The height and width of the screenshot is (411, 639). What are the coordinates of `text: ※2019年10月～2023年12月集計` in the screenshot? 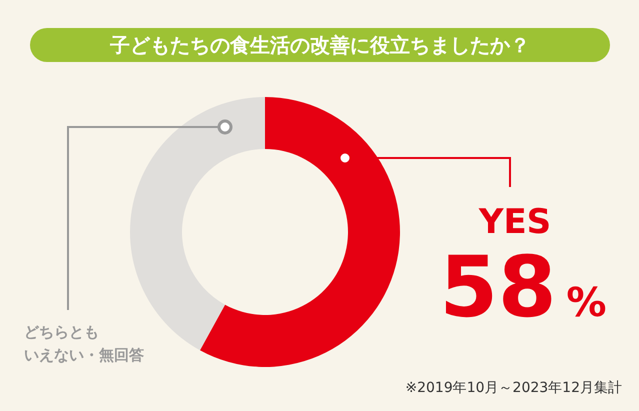 It's located at (513, 388).